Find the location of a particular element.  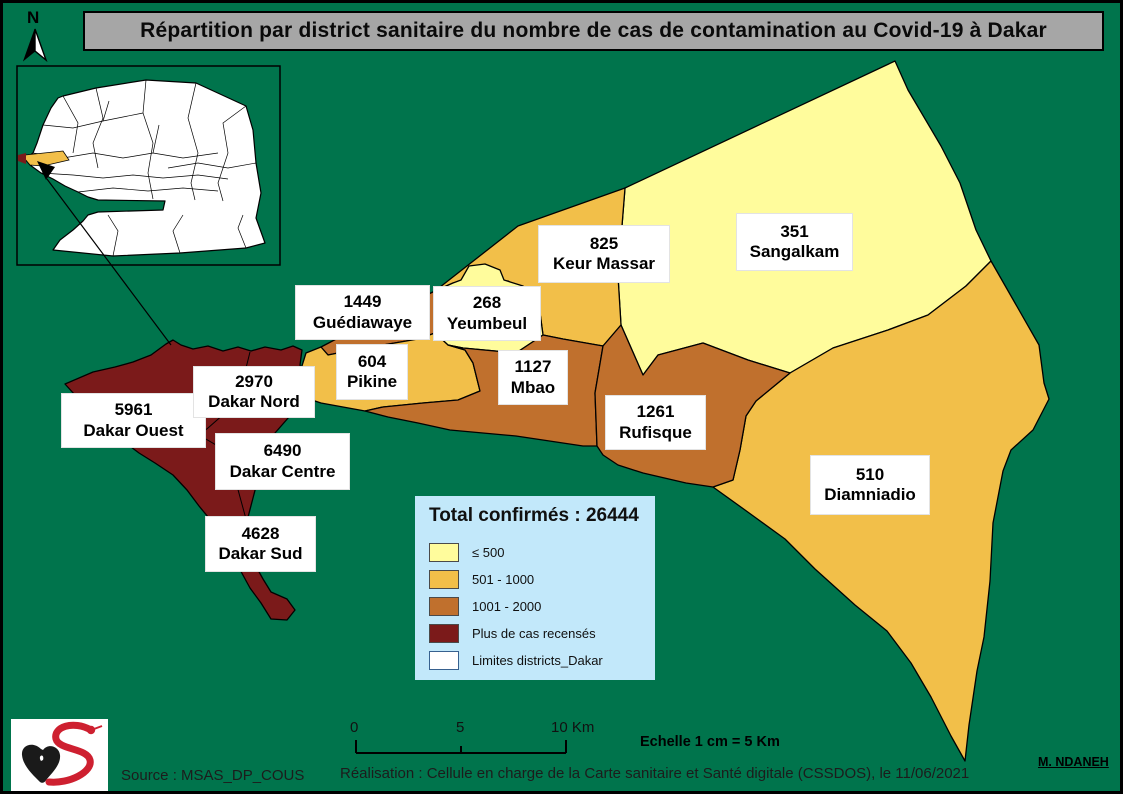

legend-label: Plus de cas recensés is located at coordinates (534, 633).